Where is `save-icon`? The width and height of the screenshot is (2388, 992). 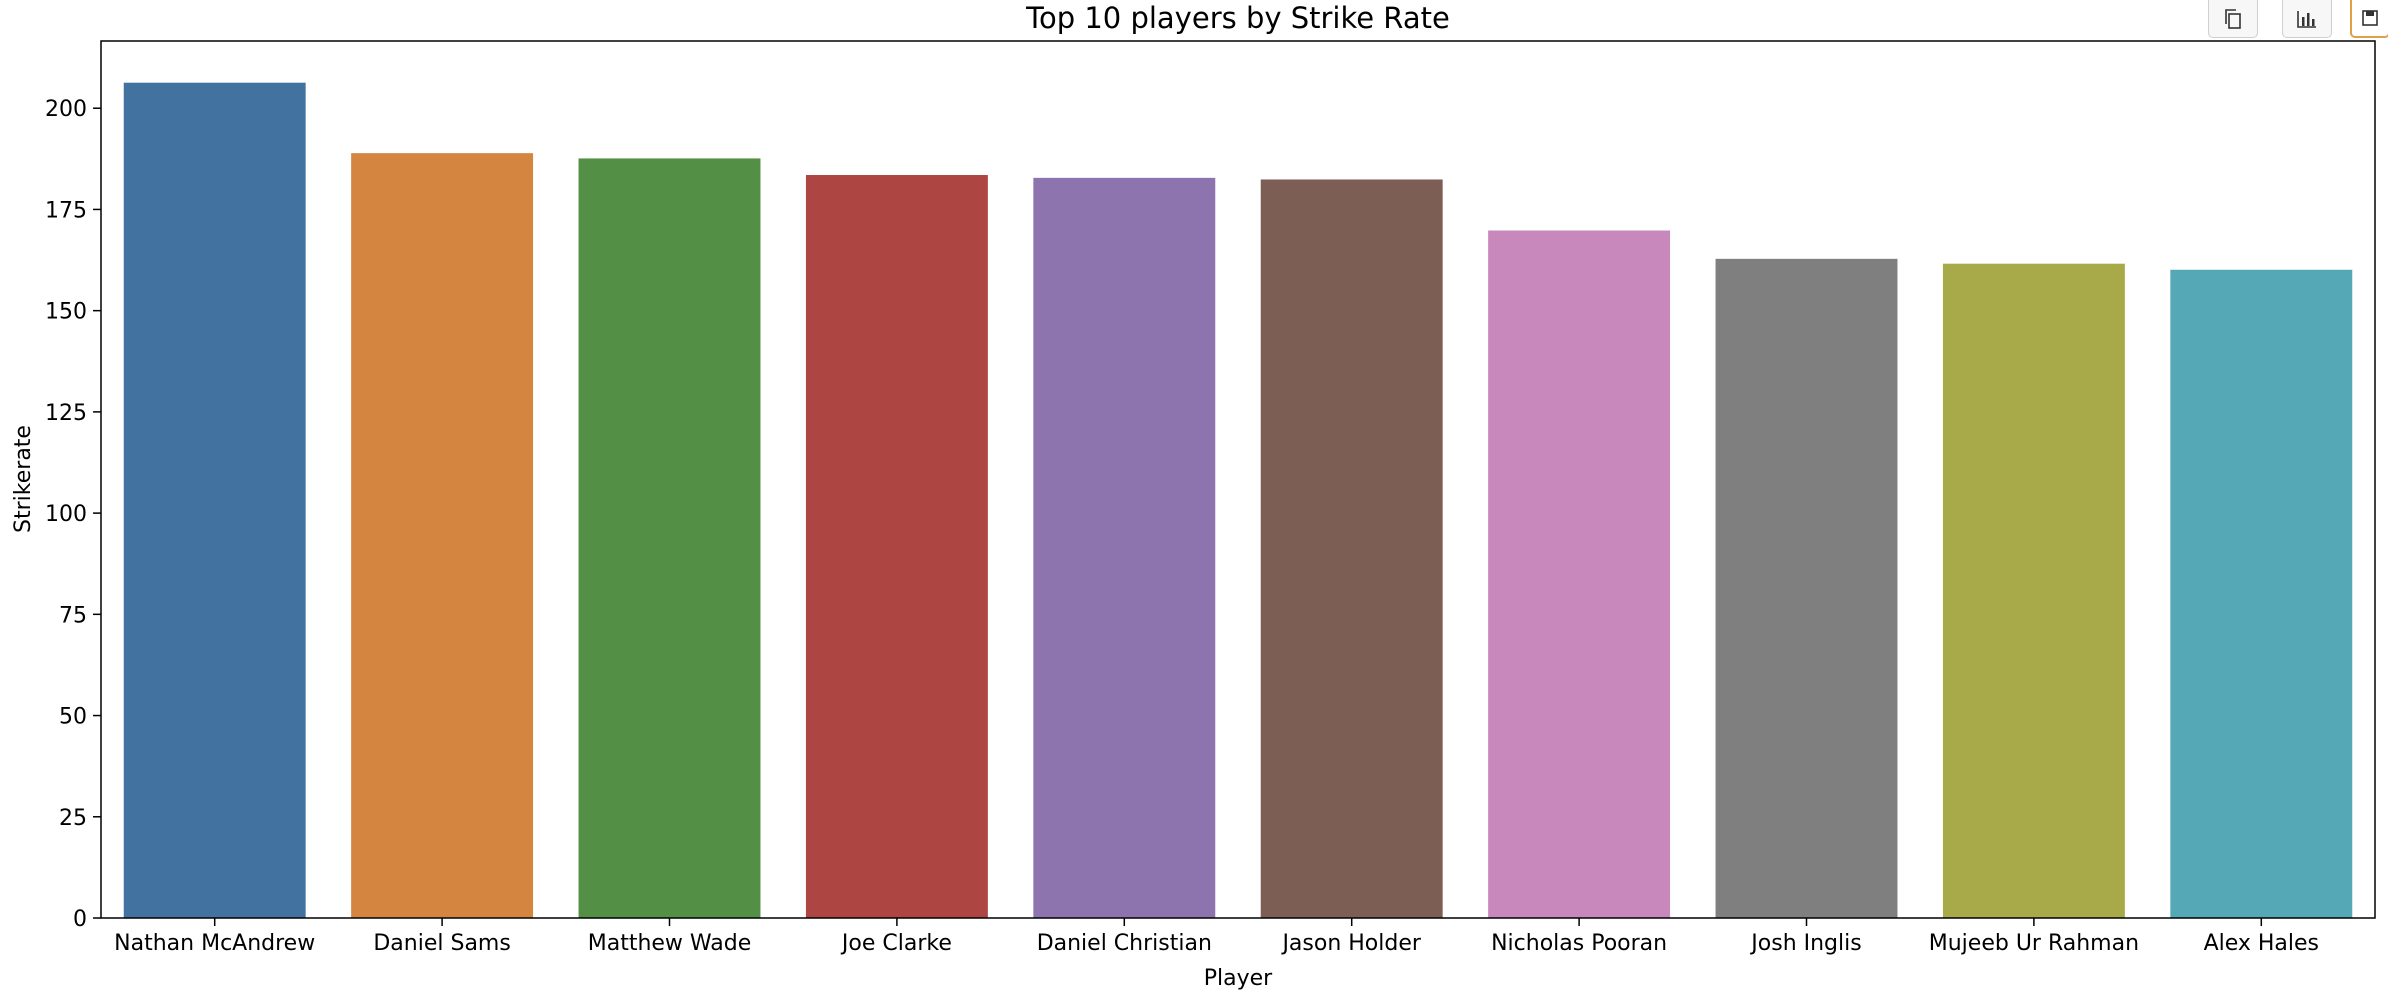 save-icon is located at coordinates (2370, 18).